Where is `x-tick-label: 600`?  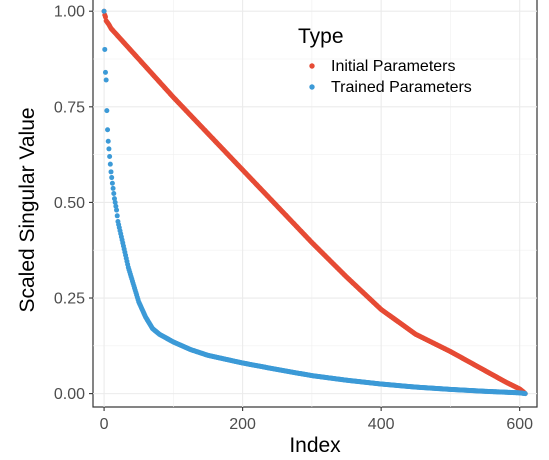 x-tick-label: 600 is located at coordinates (519, 424).